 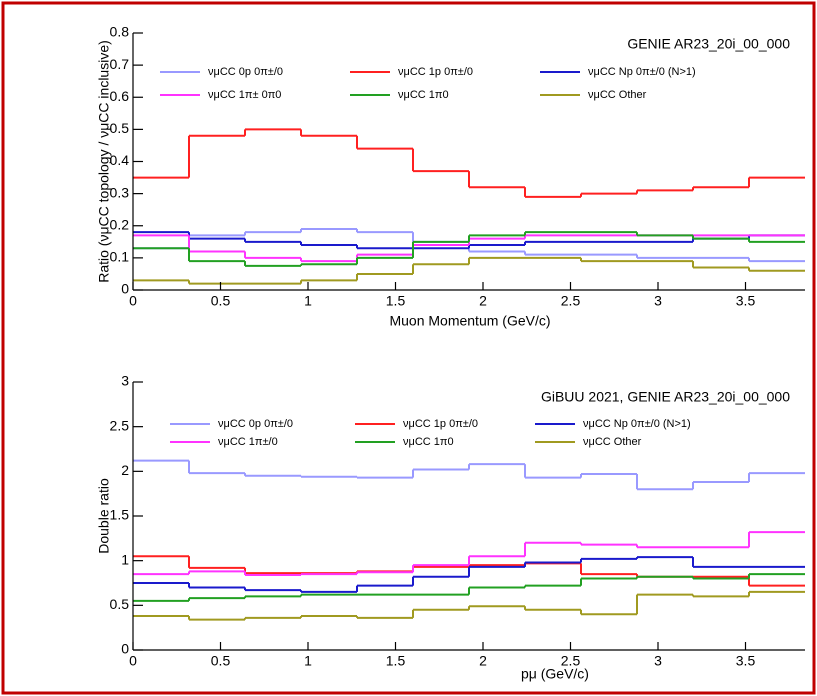 What do you see at coordinates (120, 257) in the screenshot?
I see `y-tick-label: 0.1` at bounding box center [120, 257].